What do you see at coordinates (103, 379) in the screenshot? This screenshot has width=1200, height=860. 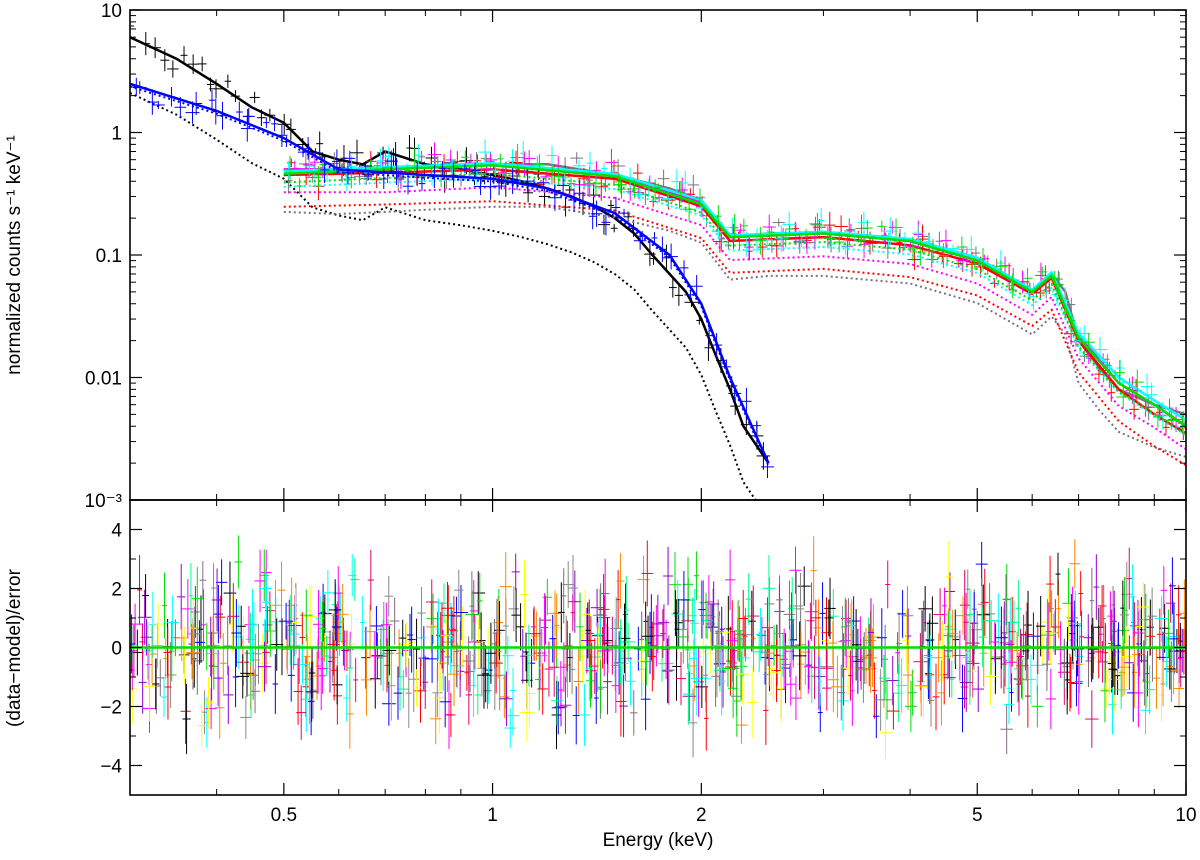 I see `y-tick-label: 0.01` at bounding box center [103, 379].